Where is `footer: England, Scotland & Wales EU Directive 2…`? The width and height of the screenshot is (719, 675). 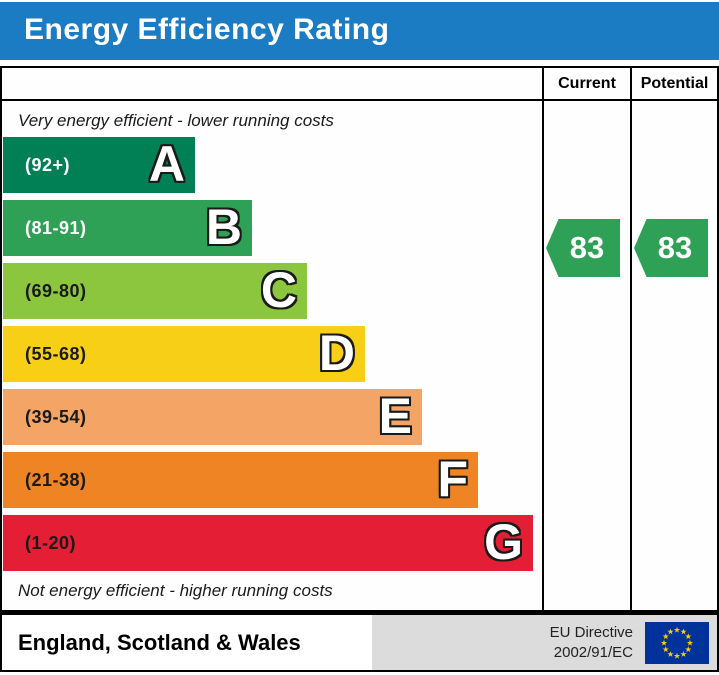 footer: England, Scotland & Wales EU Directive 2… is located at coordinates (359, 642).